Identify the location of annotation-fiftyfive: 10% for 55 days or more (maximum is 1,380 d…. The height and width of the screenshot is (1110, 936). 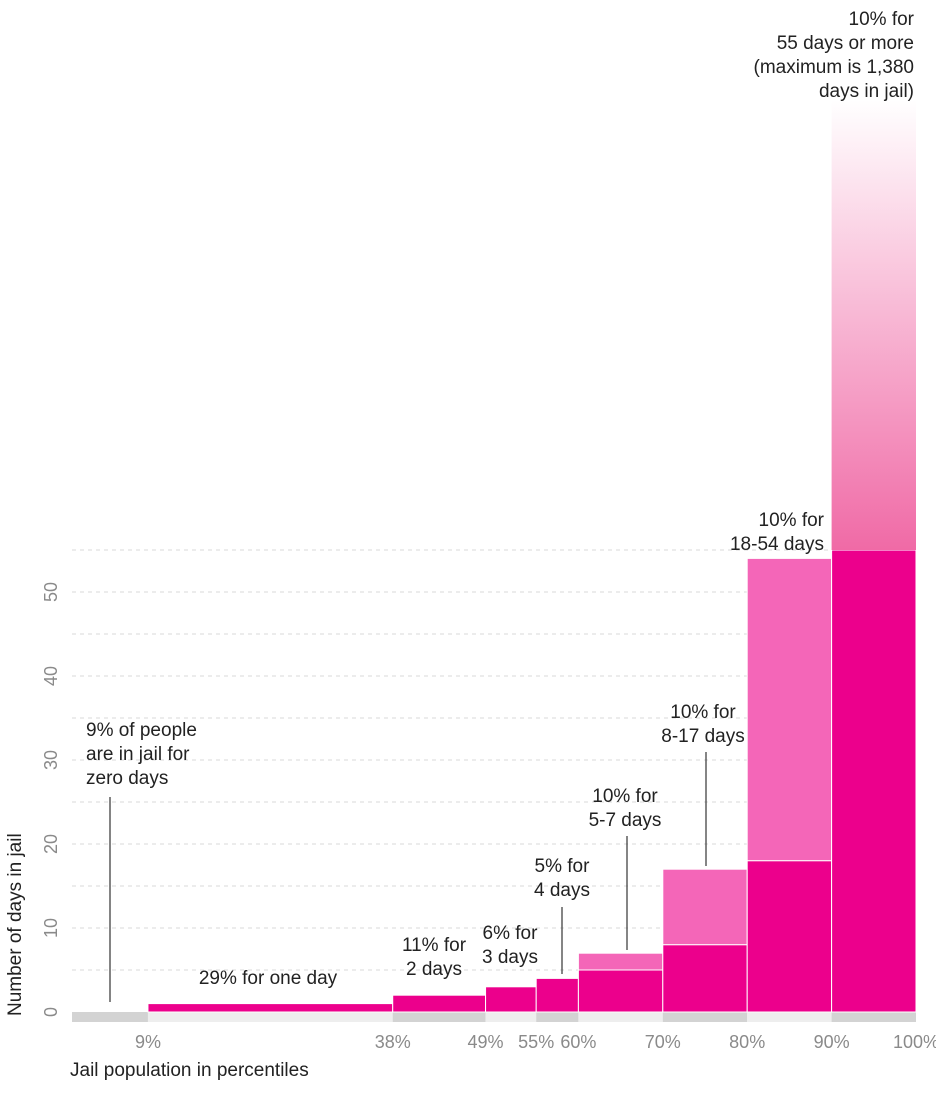
(834, 55).